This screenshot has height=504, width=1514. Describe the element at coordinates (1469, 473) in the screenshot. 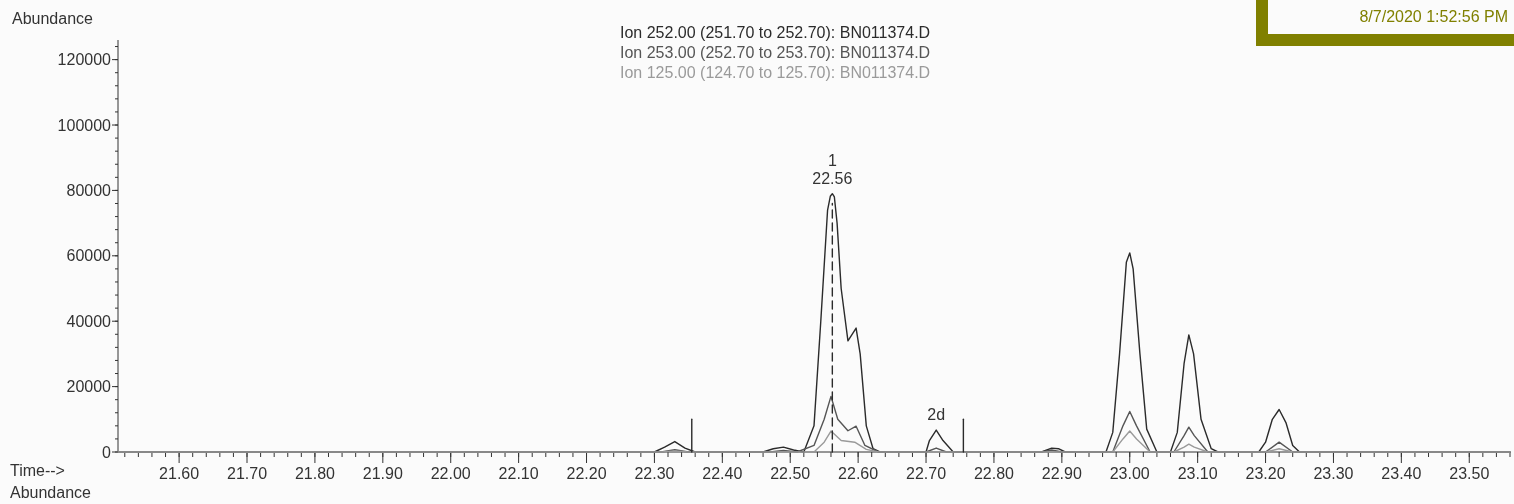

I see `x-tick-label: 23.50` at that location.